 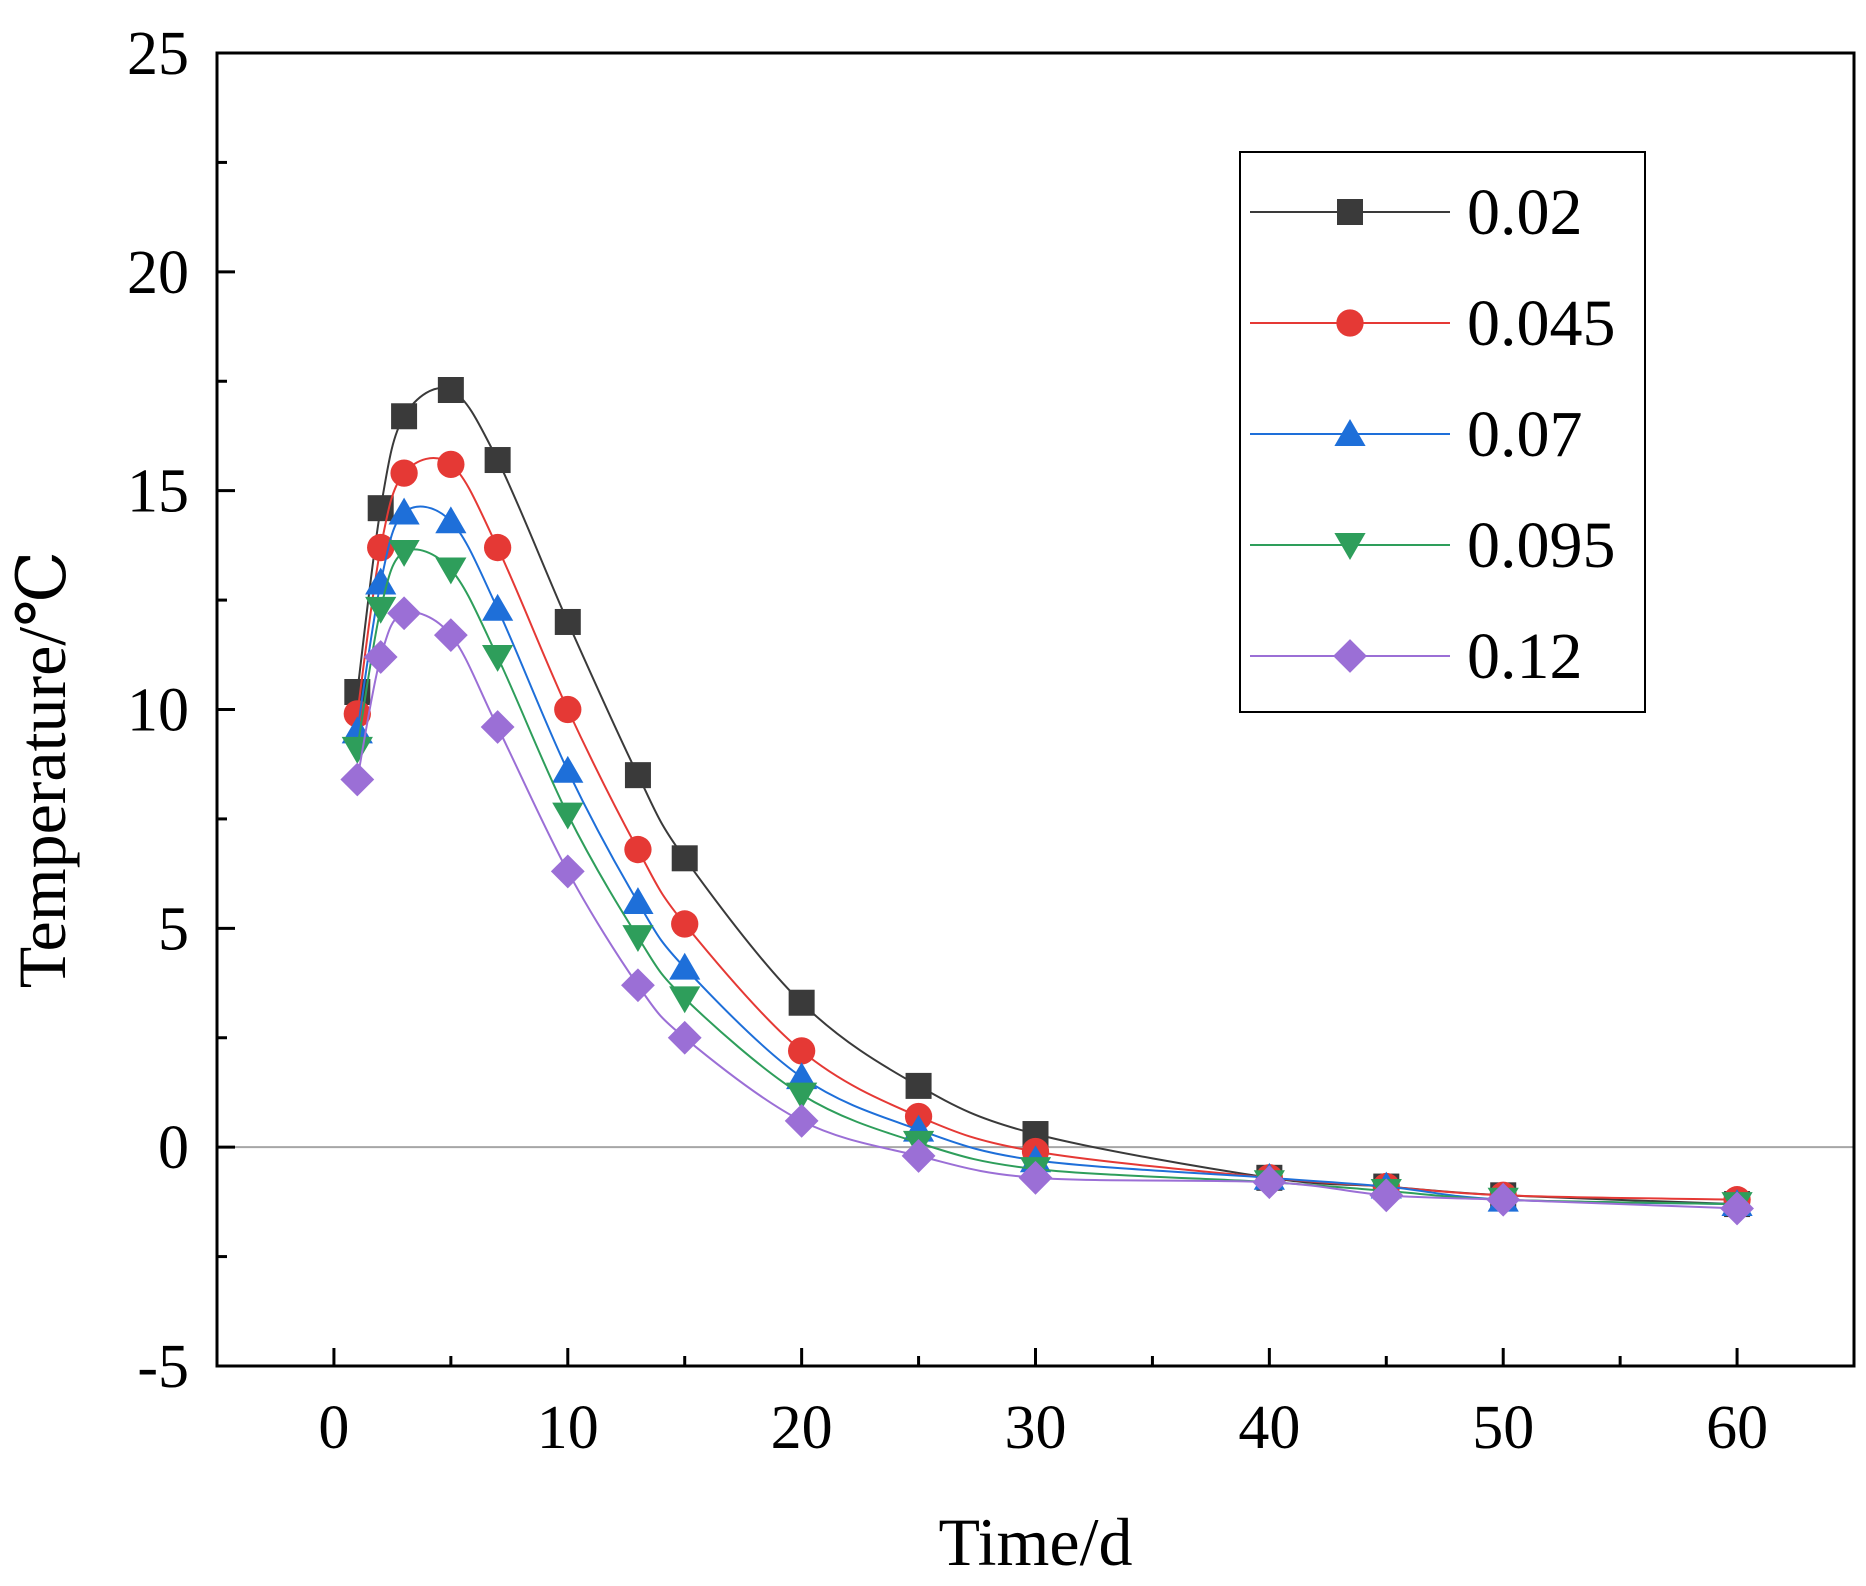 I want to click on legend-item: 0.095, so click(x=1433, y=545).